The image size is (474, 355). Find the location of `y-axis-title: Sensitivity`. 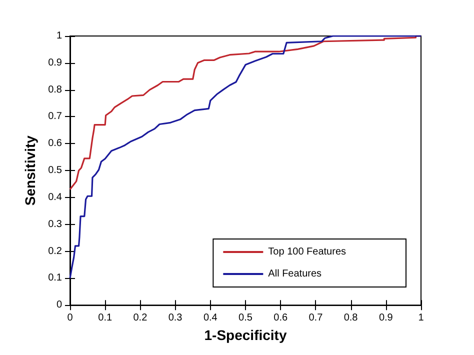

y-axis-title: Sensitivity is located at coordinates (30, 170).